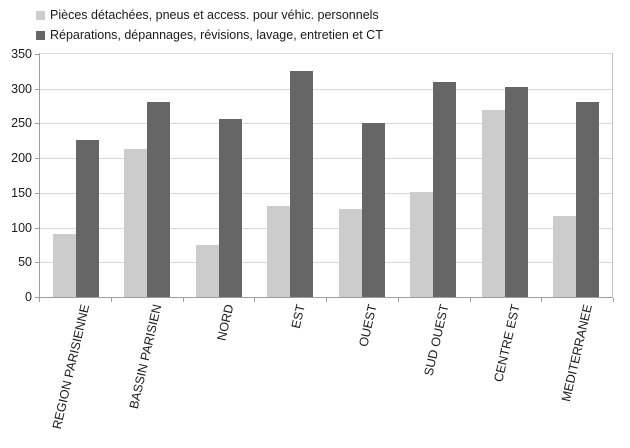  I want to click on x-axis-label: SUD OUEST, so click(436, 340).